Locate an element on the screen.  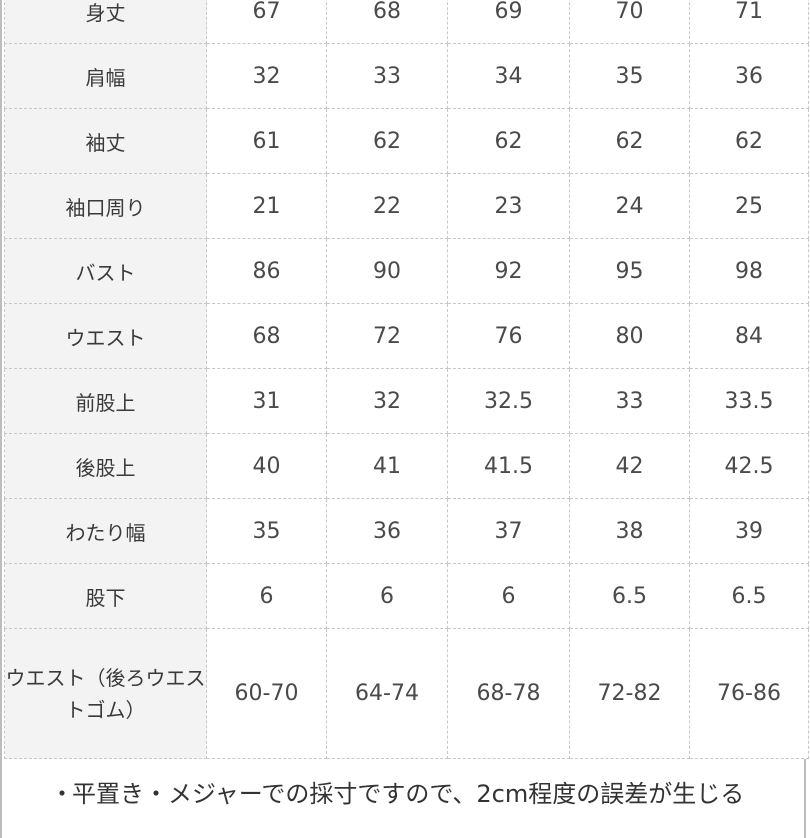
table-row: 後股上 40 41 41.5 42 42.5 is located at coordinates (406, 466).